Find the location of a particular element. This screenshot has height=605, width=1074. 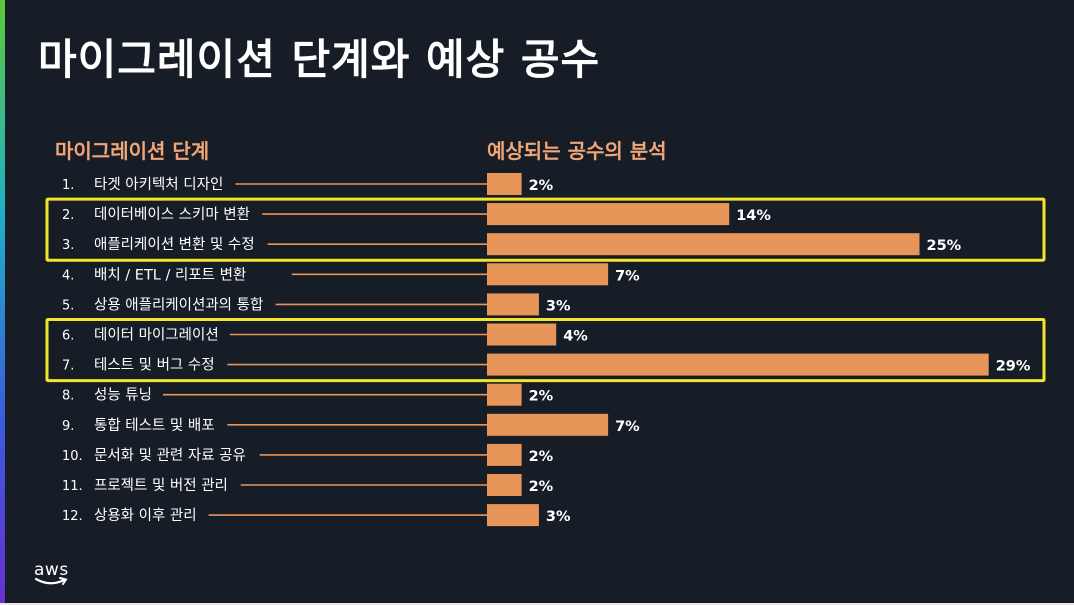

step-number: 4. is located at coordinates (68, 275).